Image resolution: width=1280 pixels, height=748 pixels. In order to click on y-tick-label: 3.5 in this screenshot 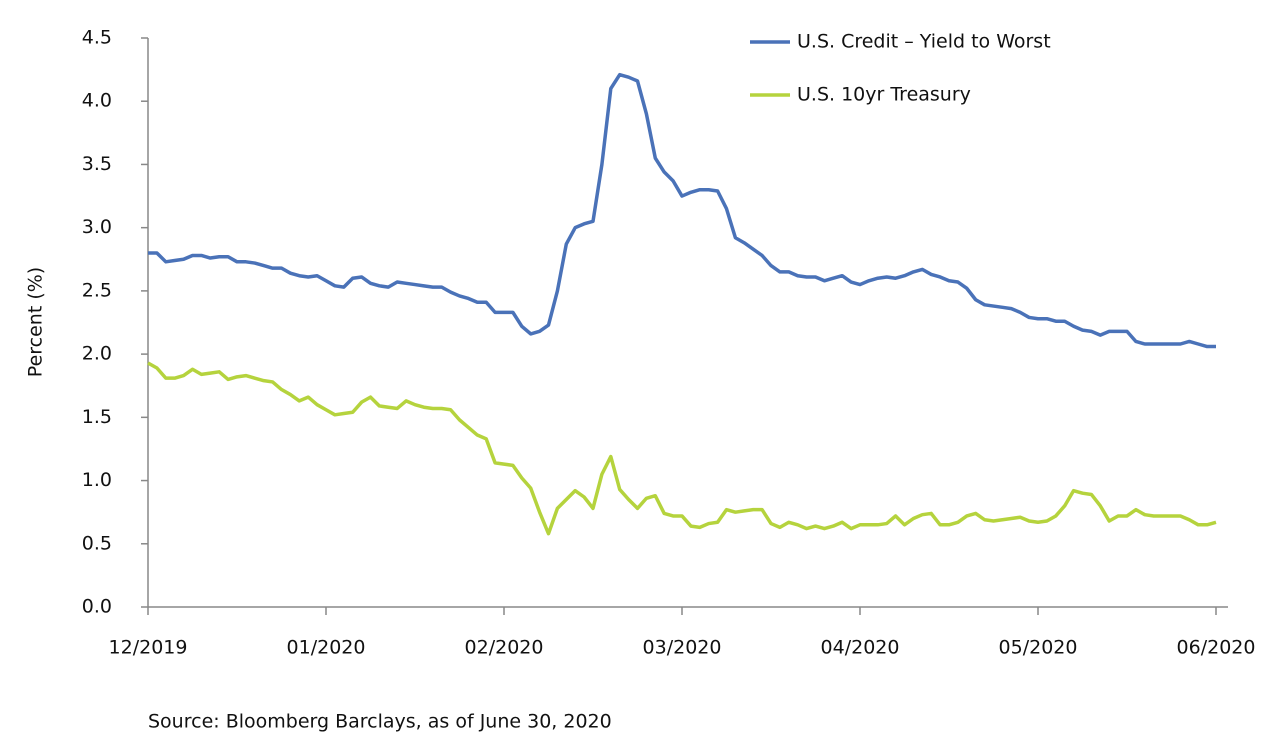, I will do `click(97, 164)`.